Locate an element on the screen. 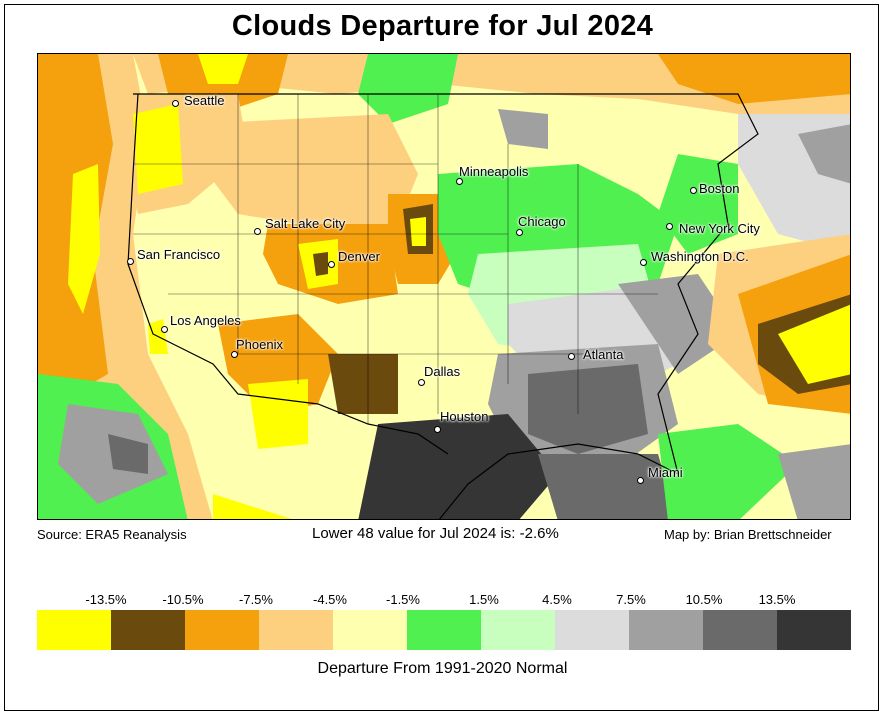  legend-tick: 7.5% is located at coordinates (631, 599).